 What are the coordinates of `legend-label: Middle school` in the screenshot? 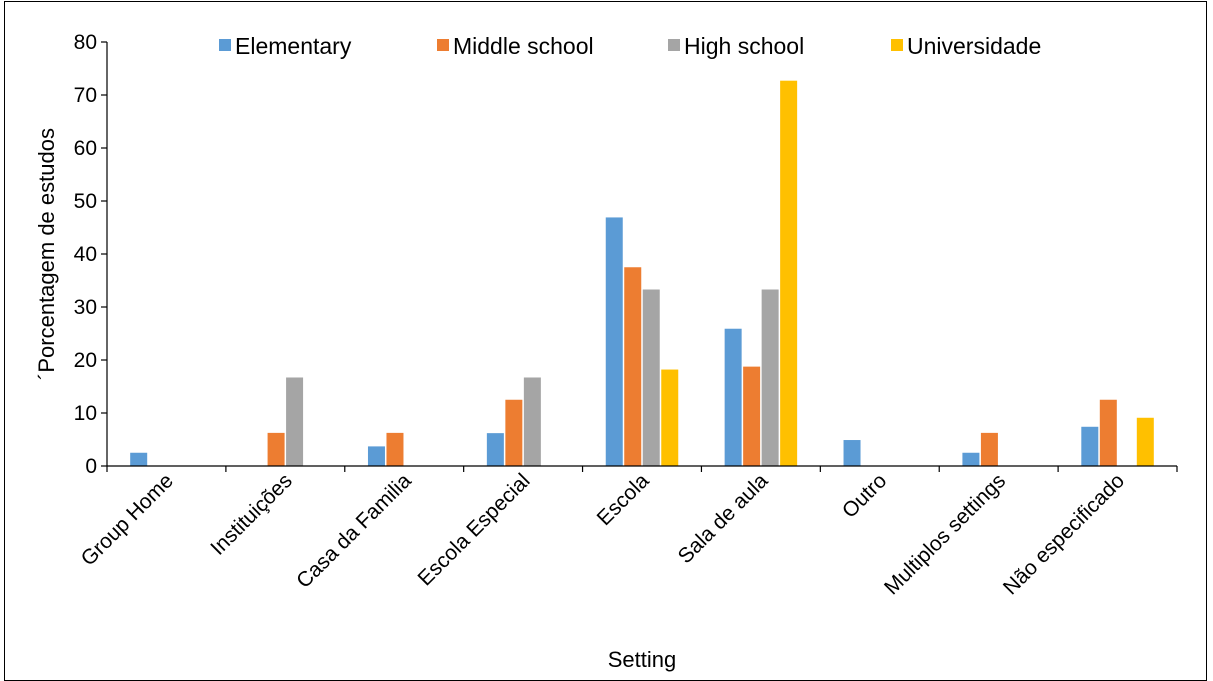 It's located at (523, 46).